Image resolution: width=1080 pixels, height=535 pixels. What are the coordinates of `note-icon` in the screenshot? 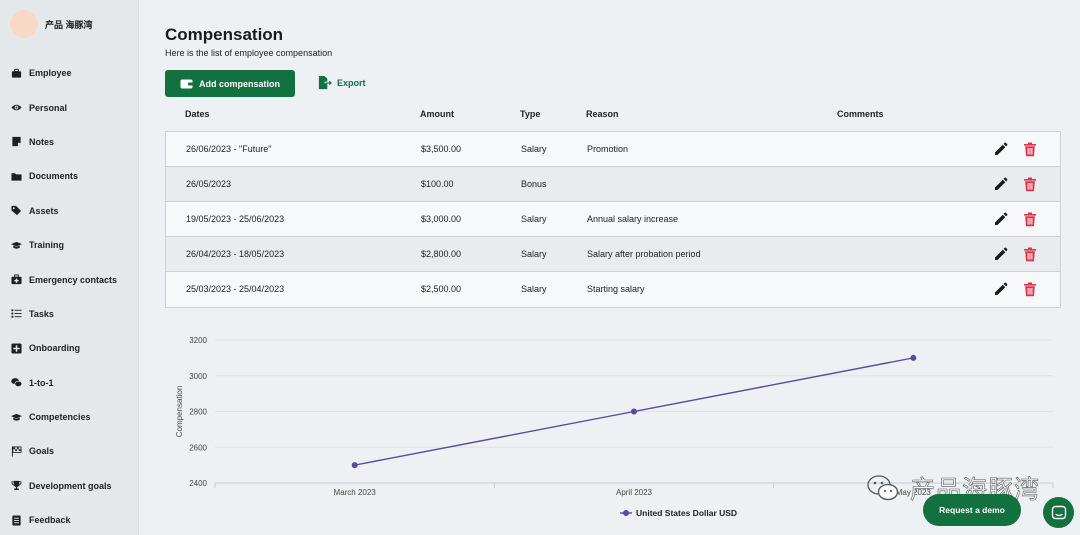 It's located at (16, 142).